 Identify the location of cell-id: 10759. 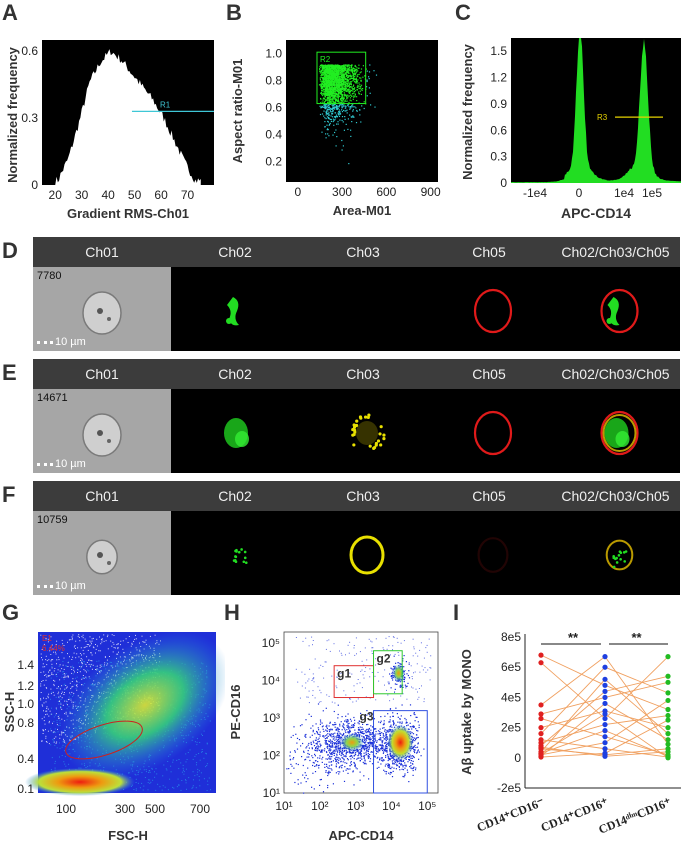
(52, 520).